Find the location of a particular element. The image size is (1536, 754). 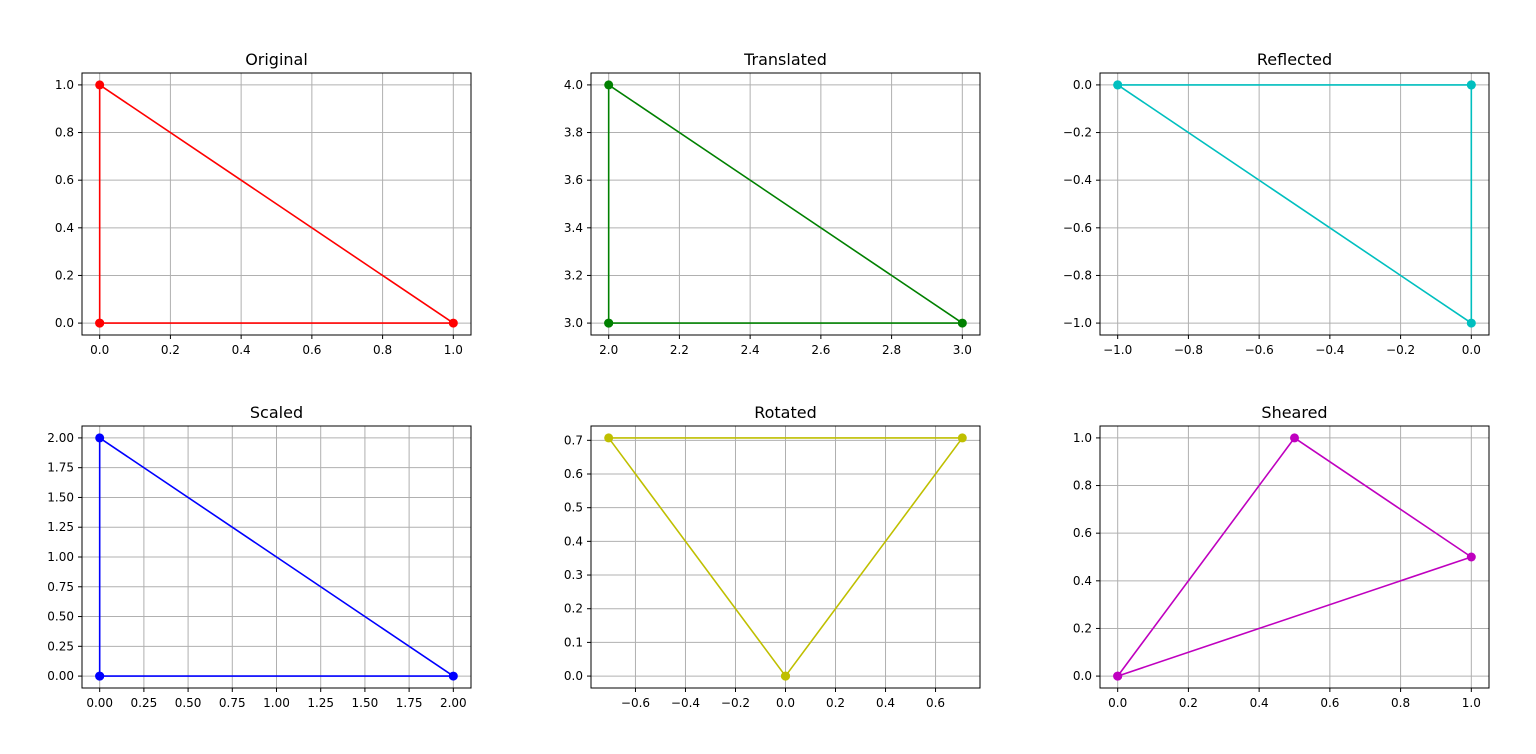

y-tick-label: 0.1 is located at coordinates (573, 642).